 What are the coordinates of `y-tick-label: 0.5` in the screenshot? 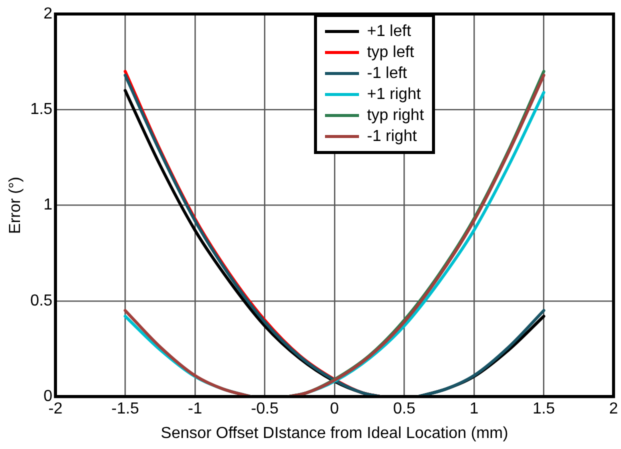 It's located at (41, 301).